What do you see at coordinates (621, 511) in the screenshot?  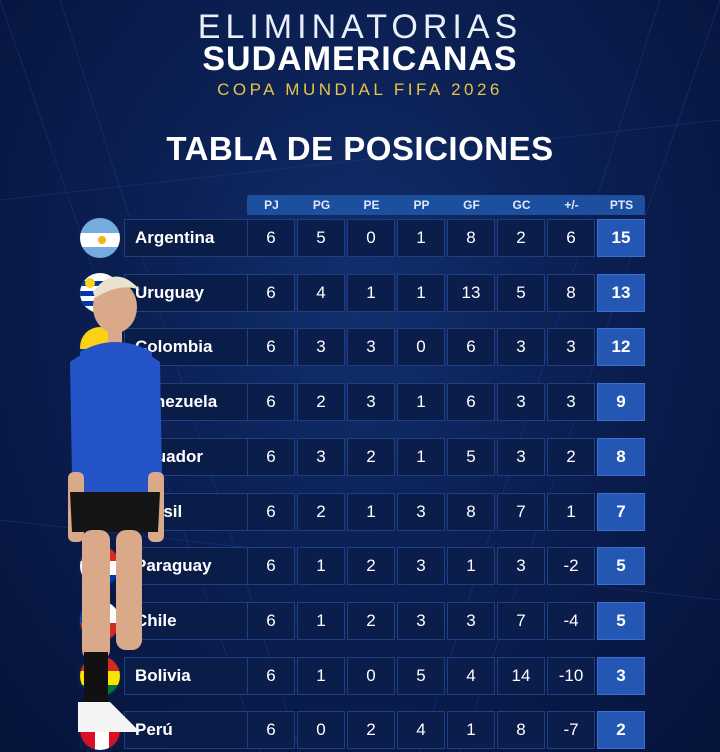 I see `cell-pts: 7` at bounding box center [621, 511].